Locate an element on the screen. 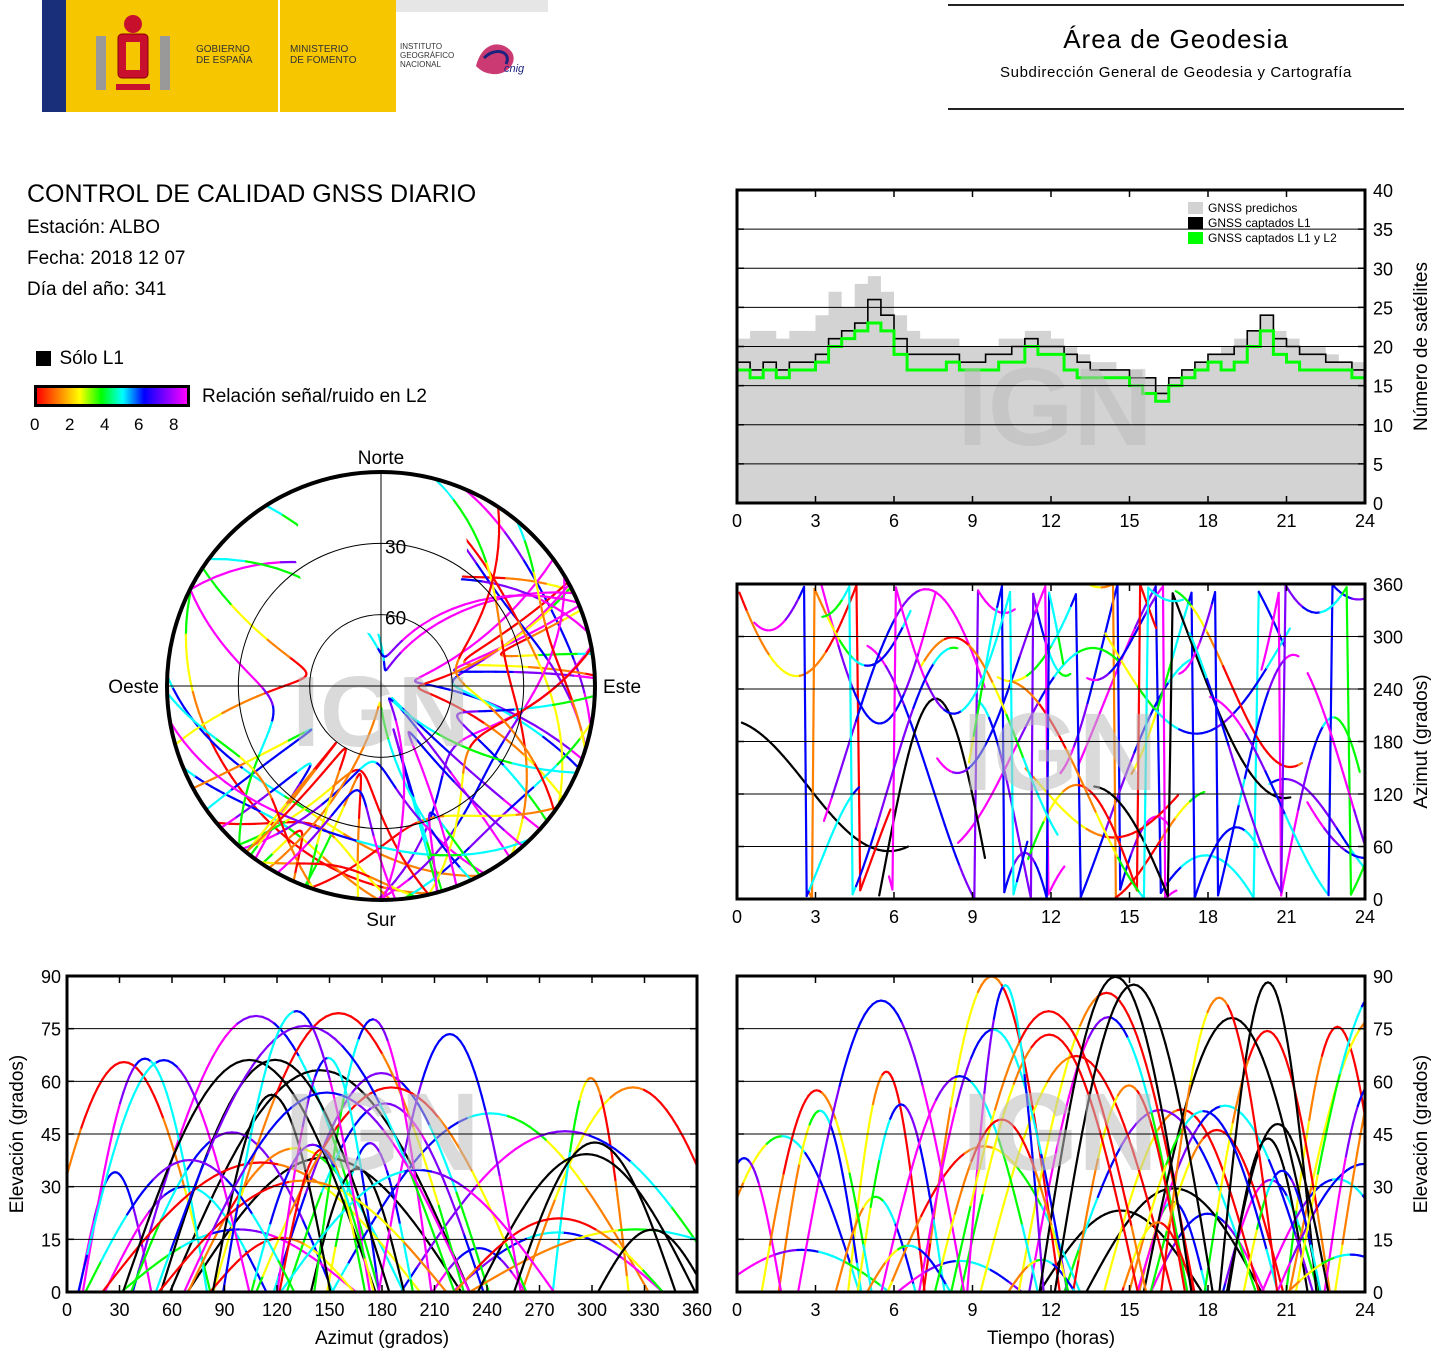 The image size is (1445, 1350). legend-swatch is located at coordinates (1195, 208).